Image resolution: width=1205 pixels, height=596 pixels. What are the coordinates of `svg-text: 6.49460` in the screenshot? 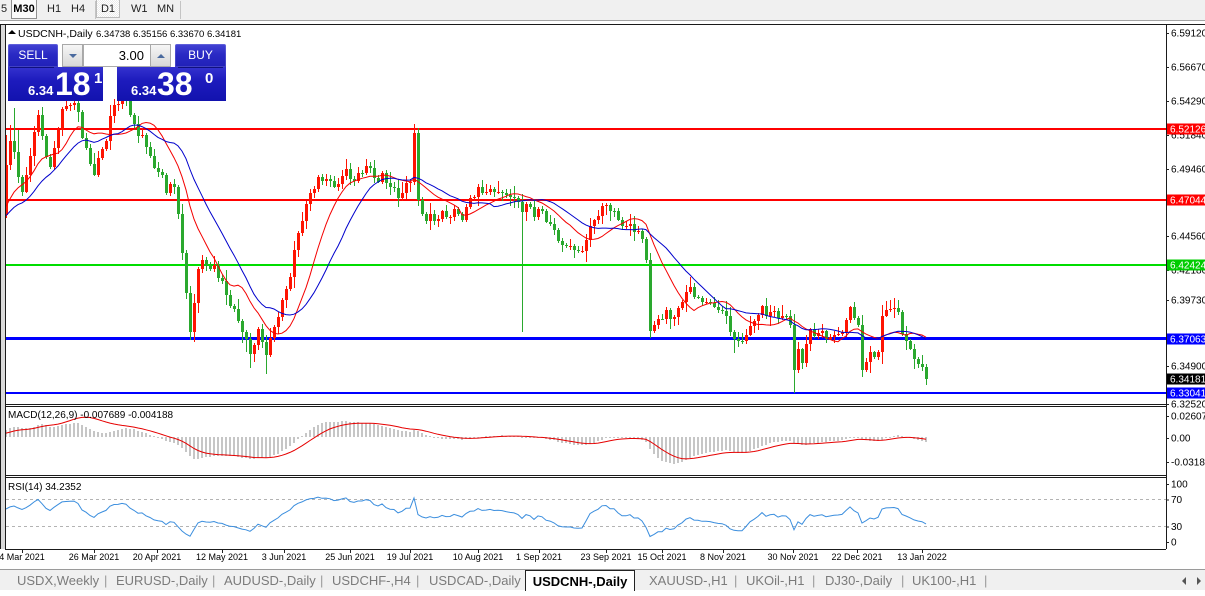 It's located at (1188, 170).